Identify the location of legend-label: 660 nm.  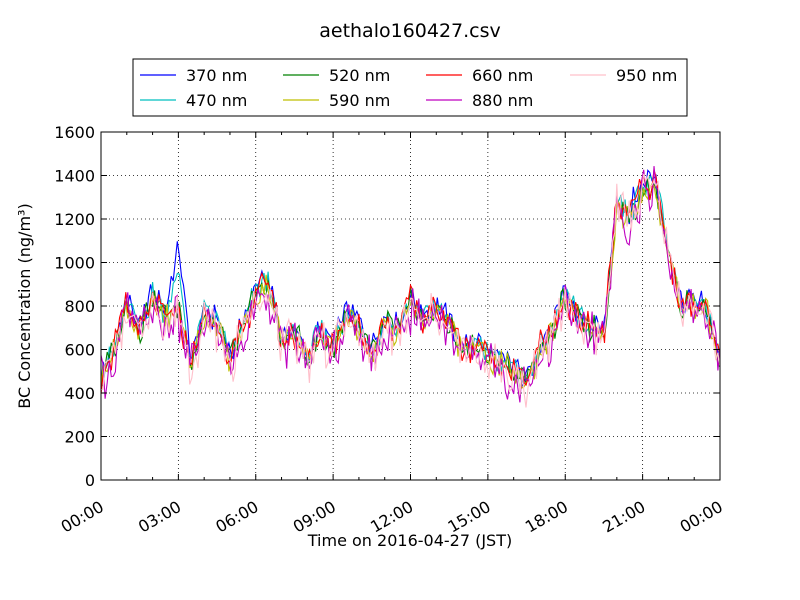
(502, 75).